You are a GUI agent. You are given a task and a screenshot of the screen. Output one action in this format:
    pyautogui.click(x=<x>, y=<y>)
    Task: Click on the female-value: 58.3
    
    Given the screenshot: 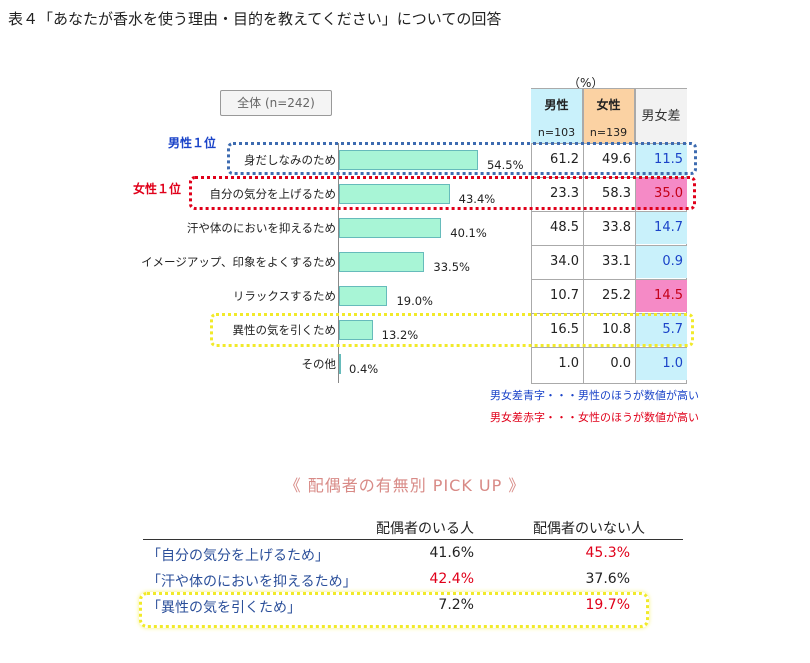 What is the action you would take?
    pyautogui.click(x=616, y=193)
    